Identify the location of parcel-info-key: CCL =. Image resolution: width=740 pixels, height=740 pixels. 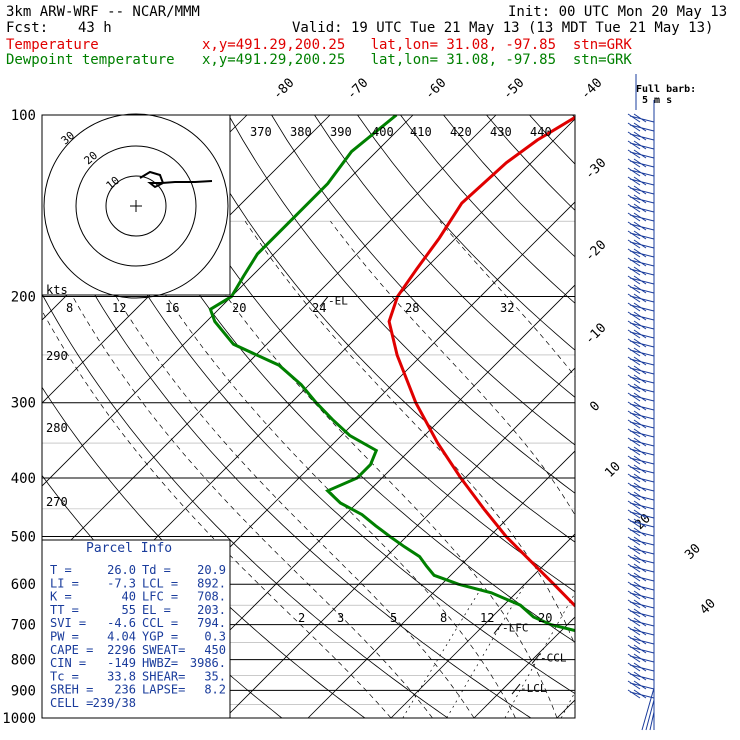
(160, 623).